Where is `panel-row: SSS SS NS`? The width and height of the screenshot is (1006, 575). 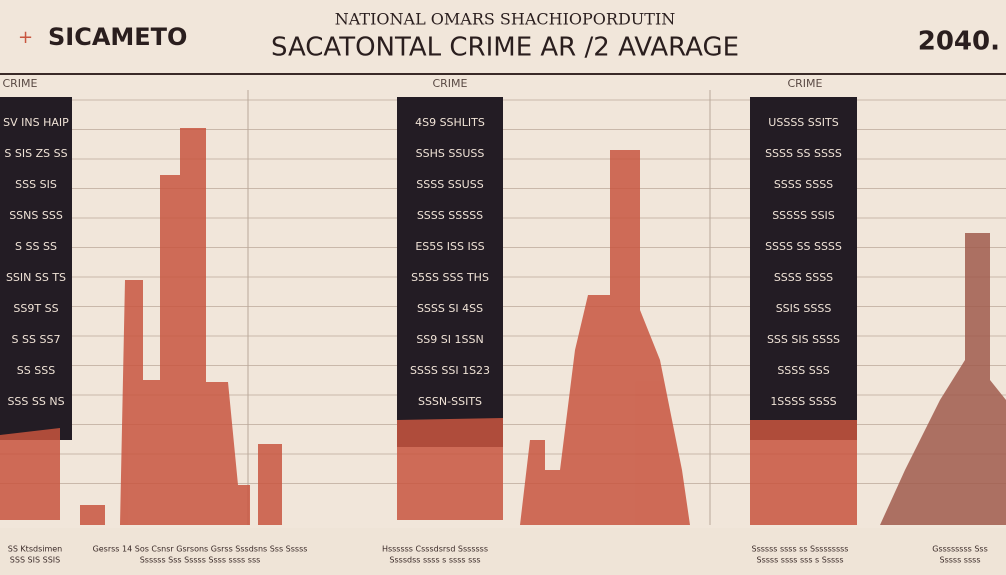
panel-row: SSS SS NS is located at coordinates (35, 401).